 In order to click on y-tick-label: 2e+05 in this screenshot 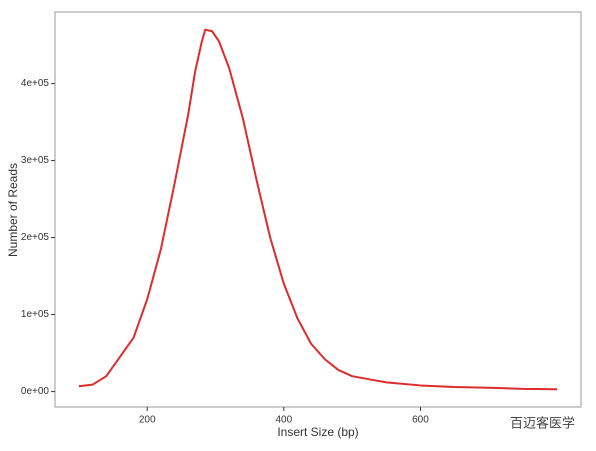, I will do `click(35, 237)`.